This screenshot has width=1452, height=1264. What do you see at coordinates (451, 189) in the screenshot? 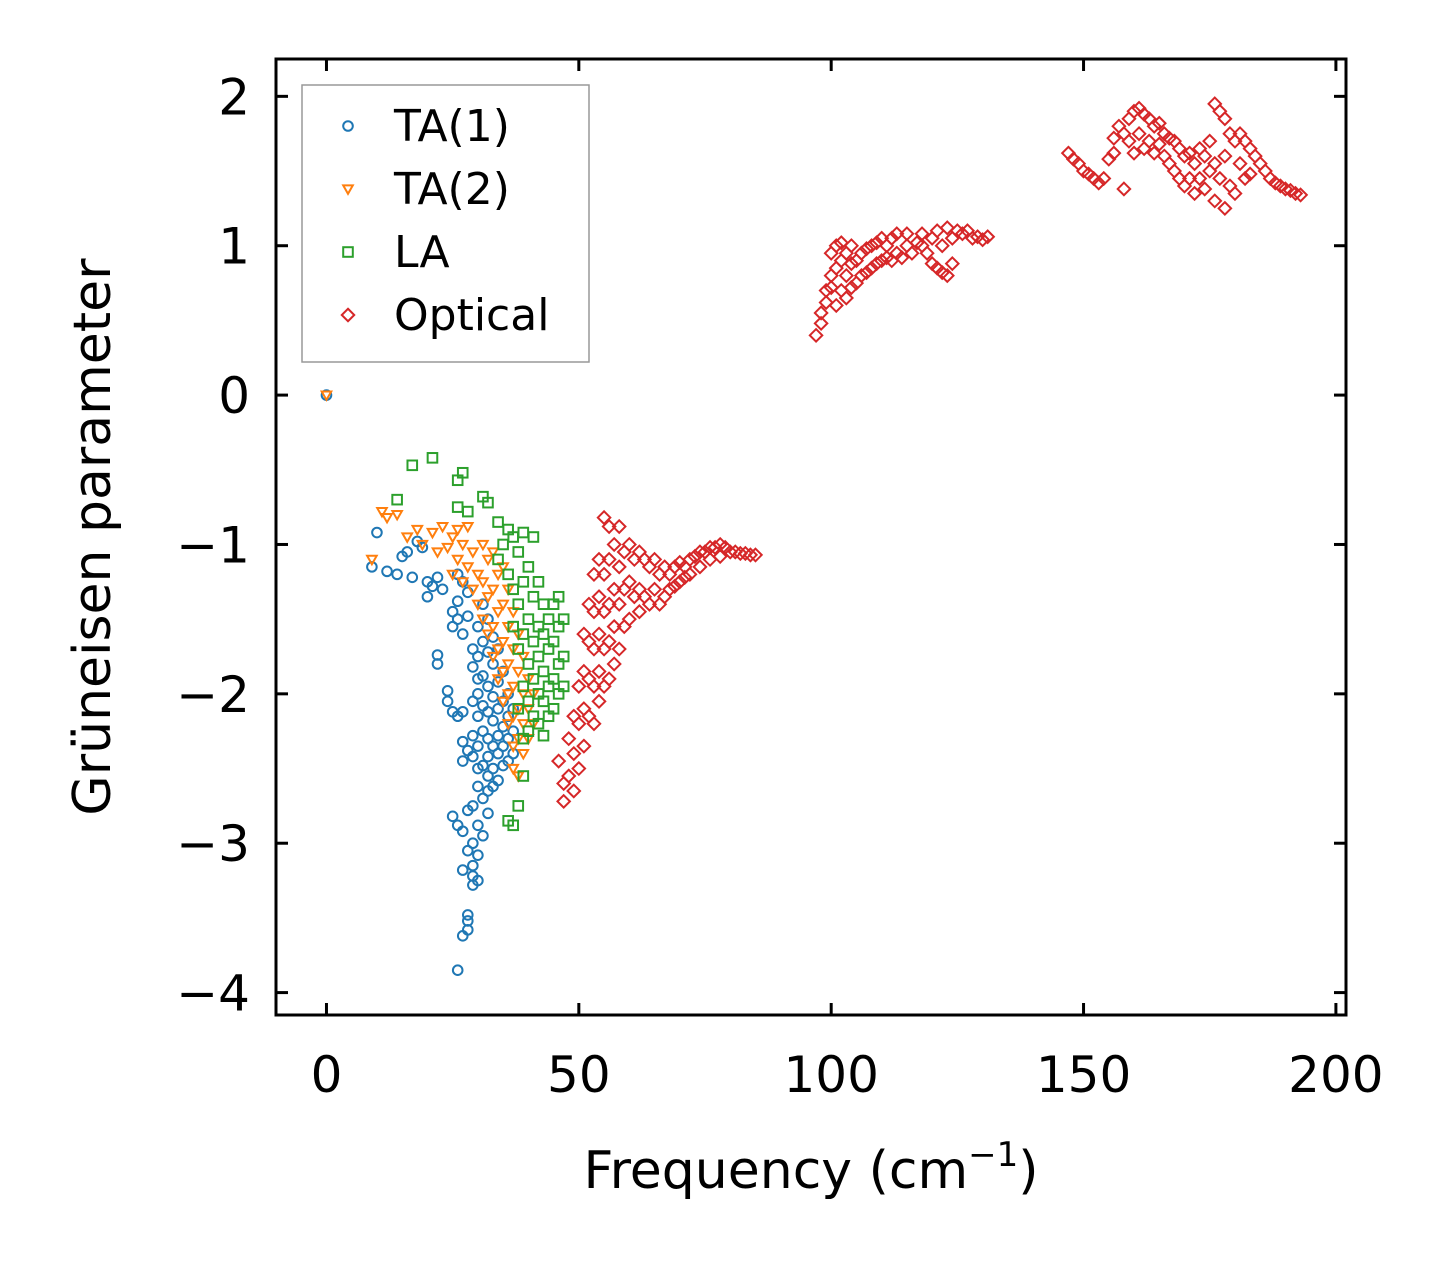
I see `legend-label: TA(2)` at bounding box center [451, 189].